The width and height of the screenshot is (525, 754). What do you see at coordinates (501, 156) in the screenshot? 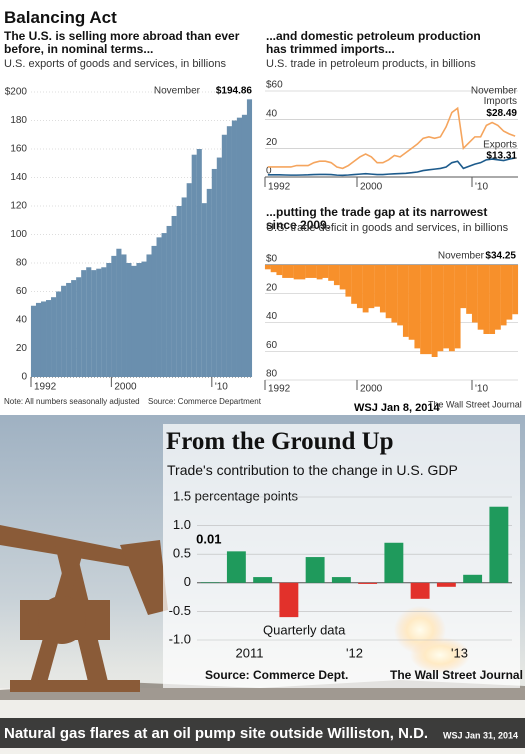
I see `value-label: $13.31` at bounding box center [501, 156].